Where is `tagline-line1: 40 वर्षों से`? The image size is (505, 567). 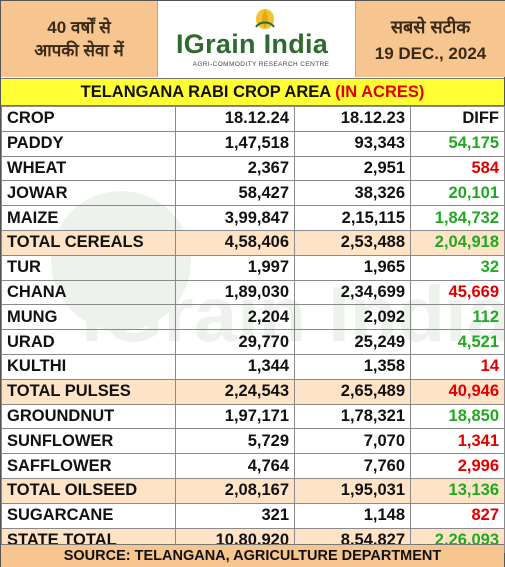 tagline-line1: 40 वर्षों से is located at coordinates (79, 27).